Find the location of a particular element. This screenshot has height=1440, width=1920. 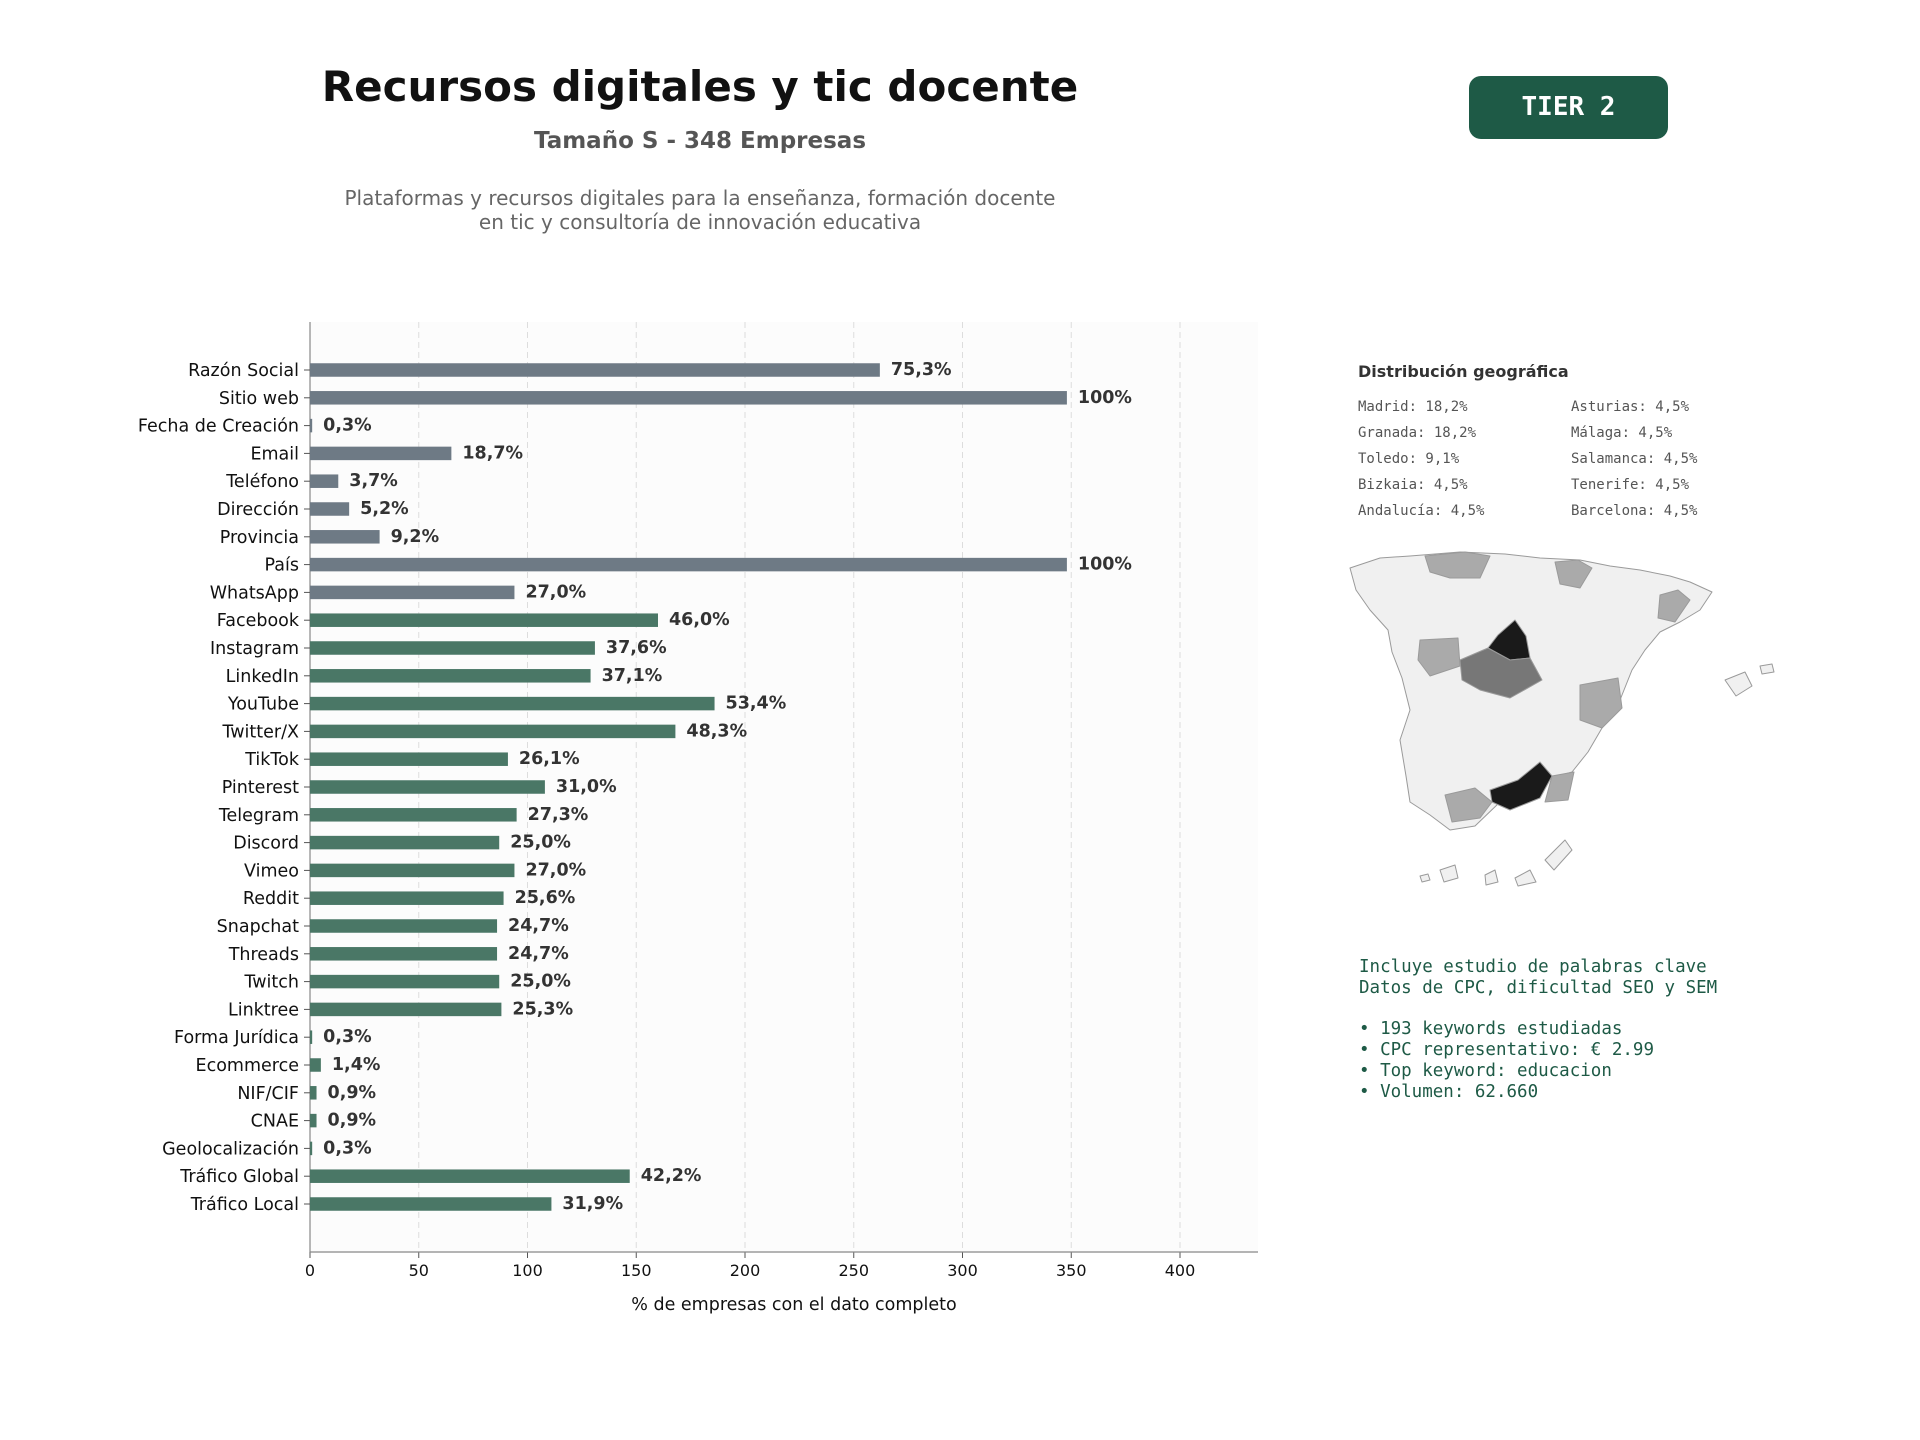

data-label: 31,0% is located at coordinates (586, 787).